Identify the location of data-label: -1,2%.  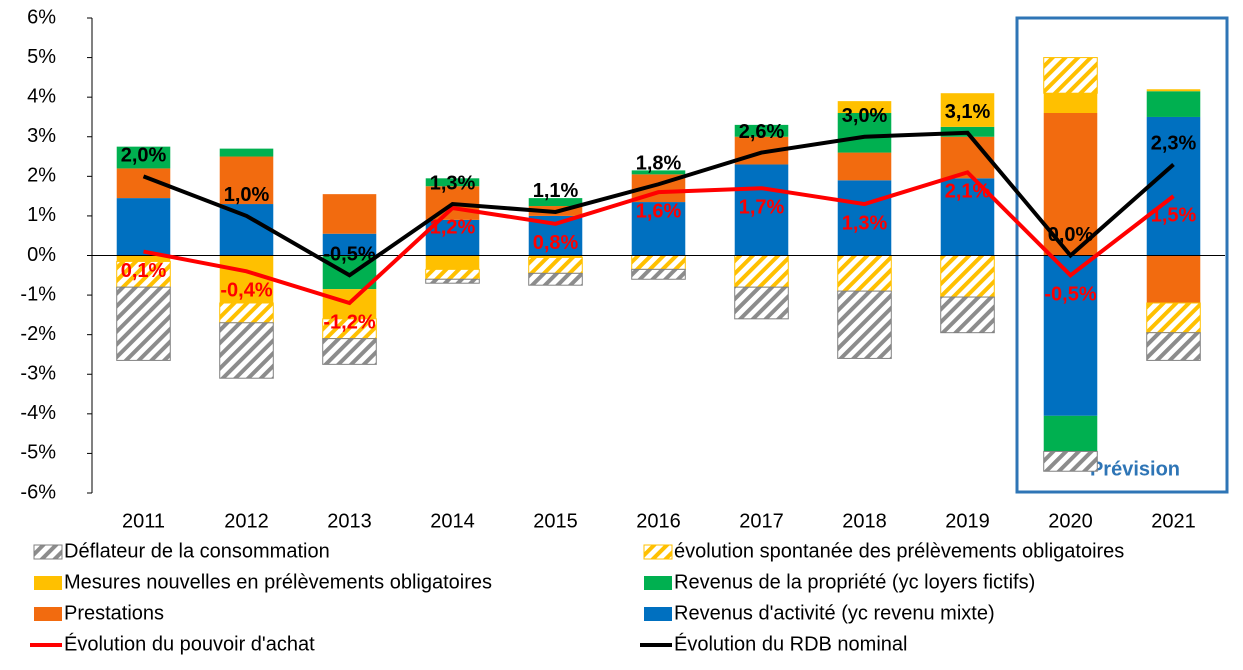
(349, 322).